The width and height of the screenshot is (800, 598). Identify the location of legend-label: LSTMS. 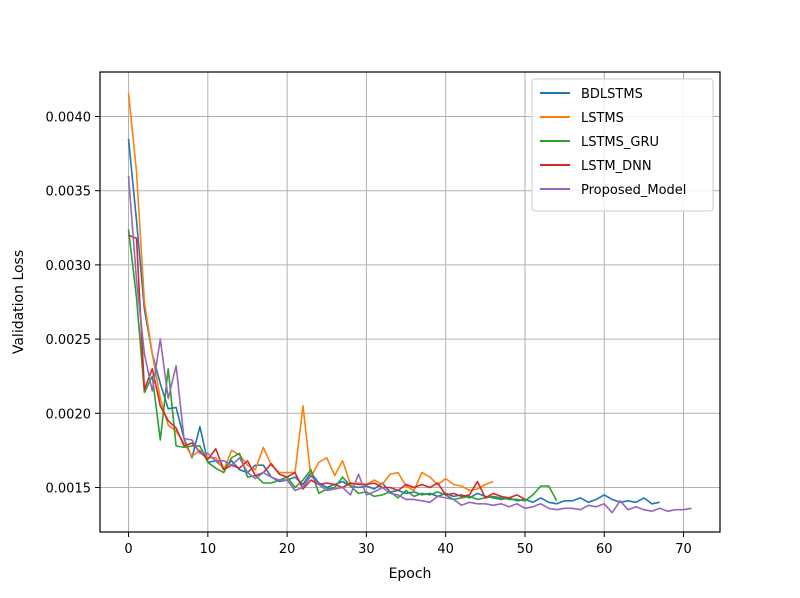
(602, 118).